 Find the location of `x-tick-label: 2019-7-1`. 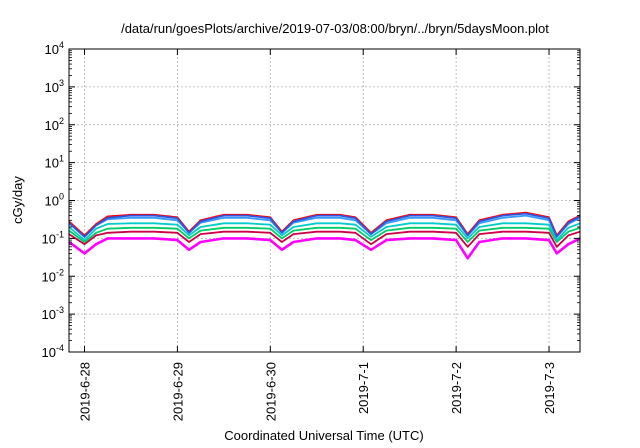

x-tick-label: 2019-7-1 is located at coordinates (363, 388).